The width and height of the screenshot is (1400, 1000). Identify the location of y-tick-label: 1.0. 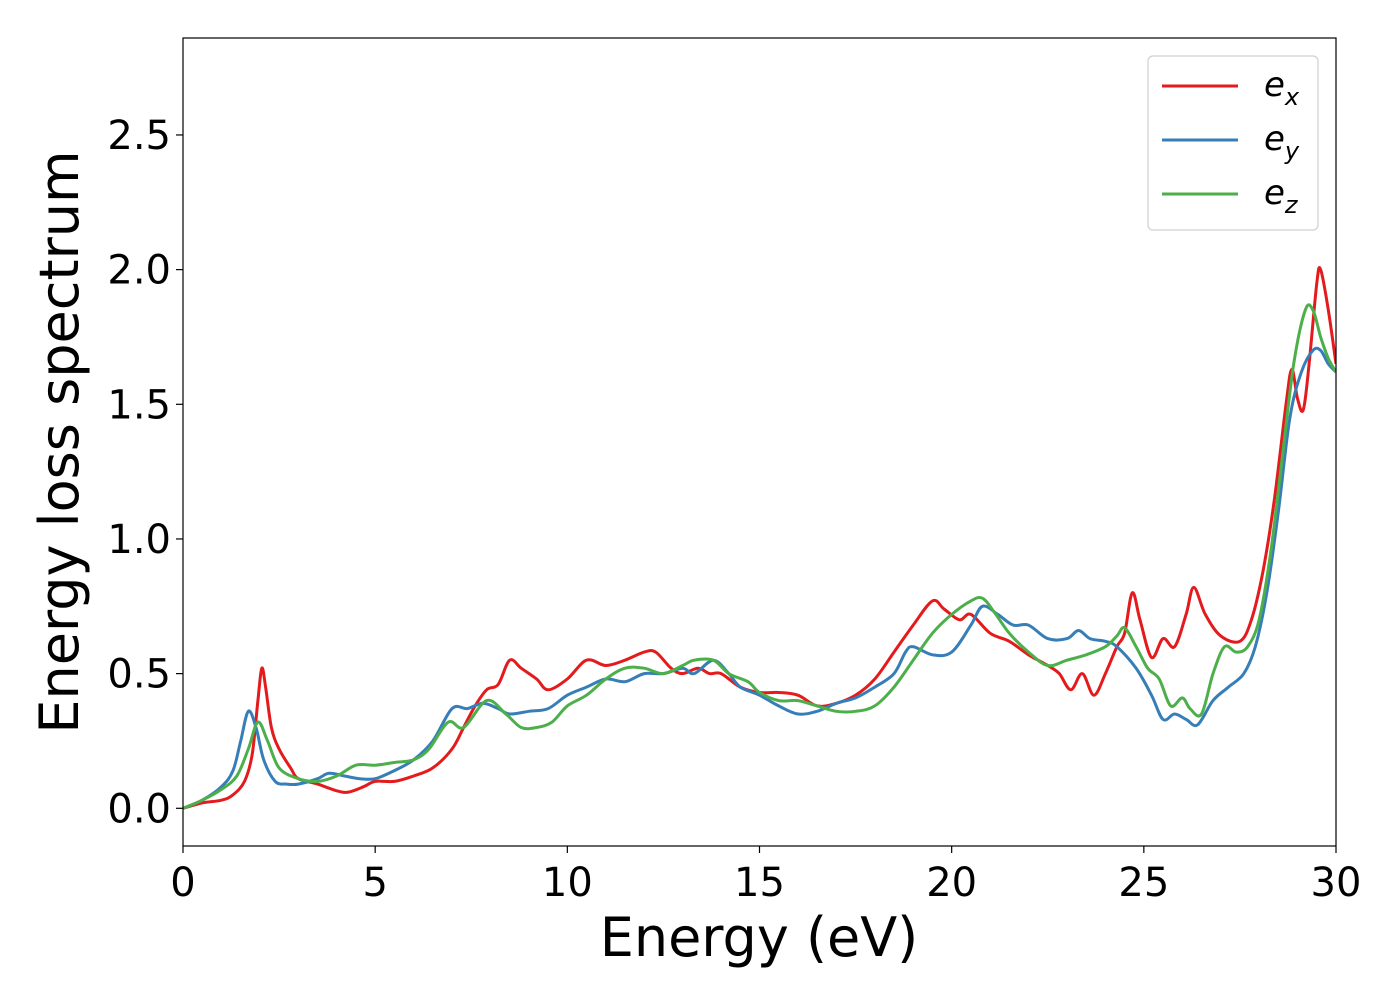
(139, 540).